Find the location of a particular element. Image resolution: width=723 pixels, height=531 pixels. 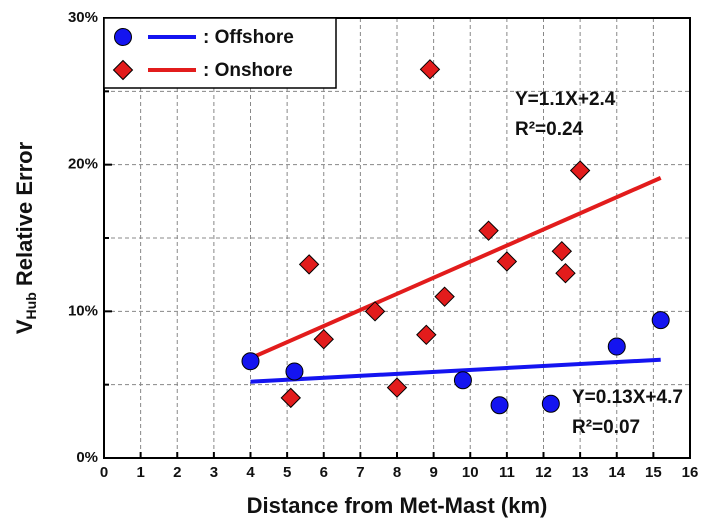

fit-equation: Y=1.1X+2.4 is located at coordinates (565, 99).